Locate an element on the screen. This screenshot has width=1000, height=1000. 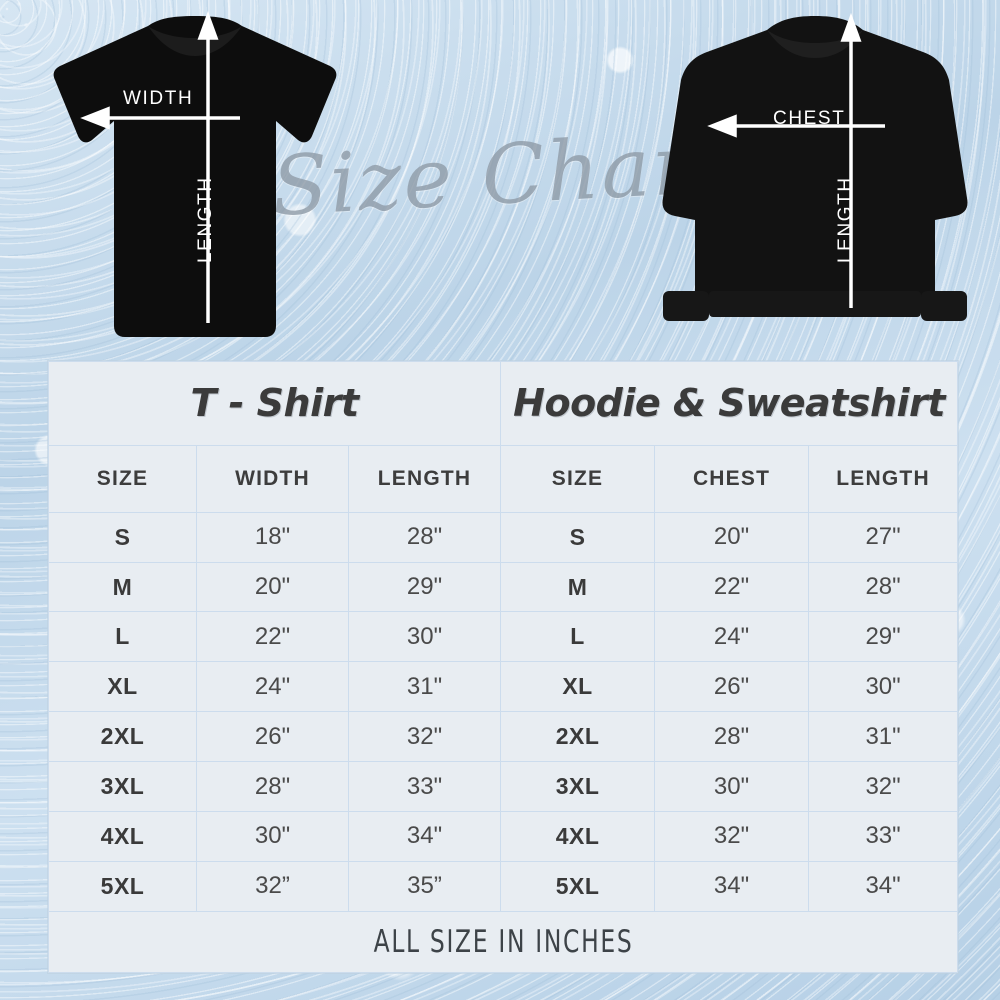
cell-tshirt-width: 18" is located at coordinates (272, 537).